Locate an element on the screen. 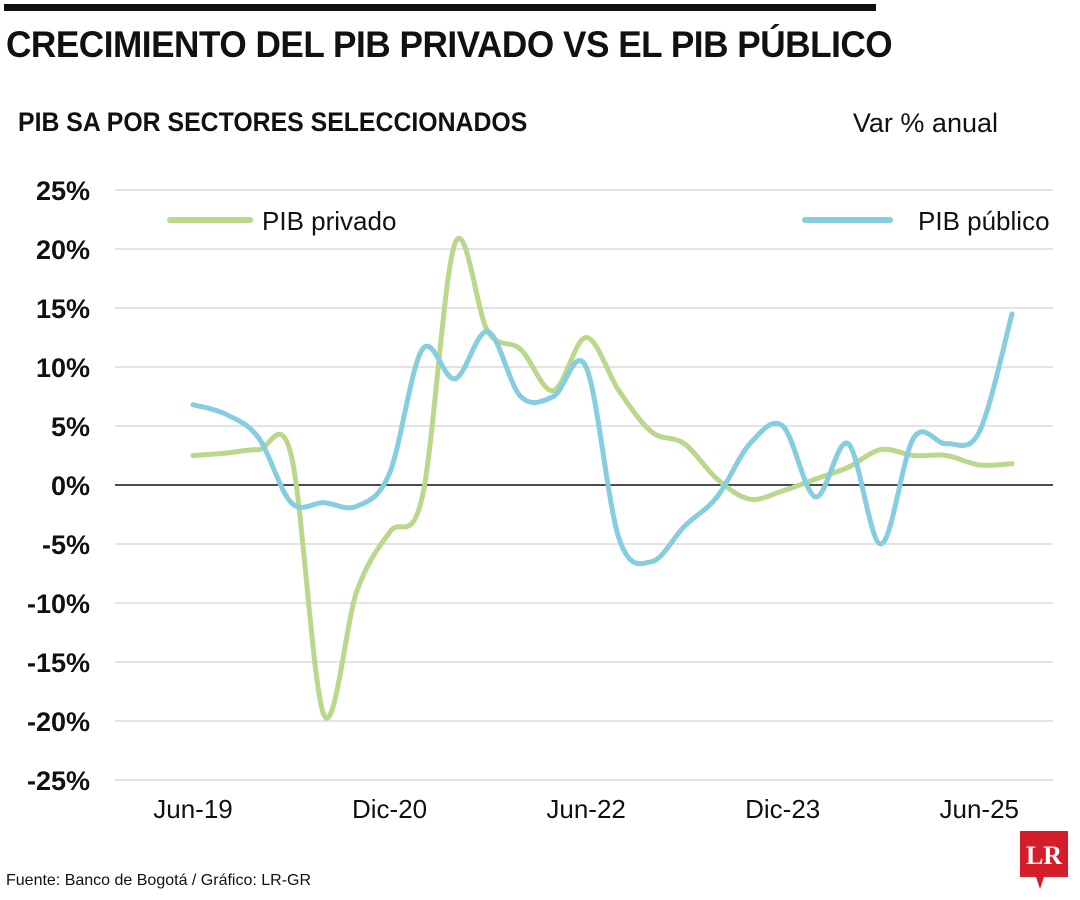 This screenshot has width=1080, height=900. y-tick-label: 0% is located at coordinates (70, 486).